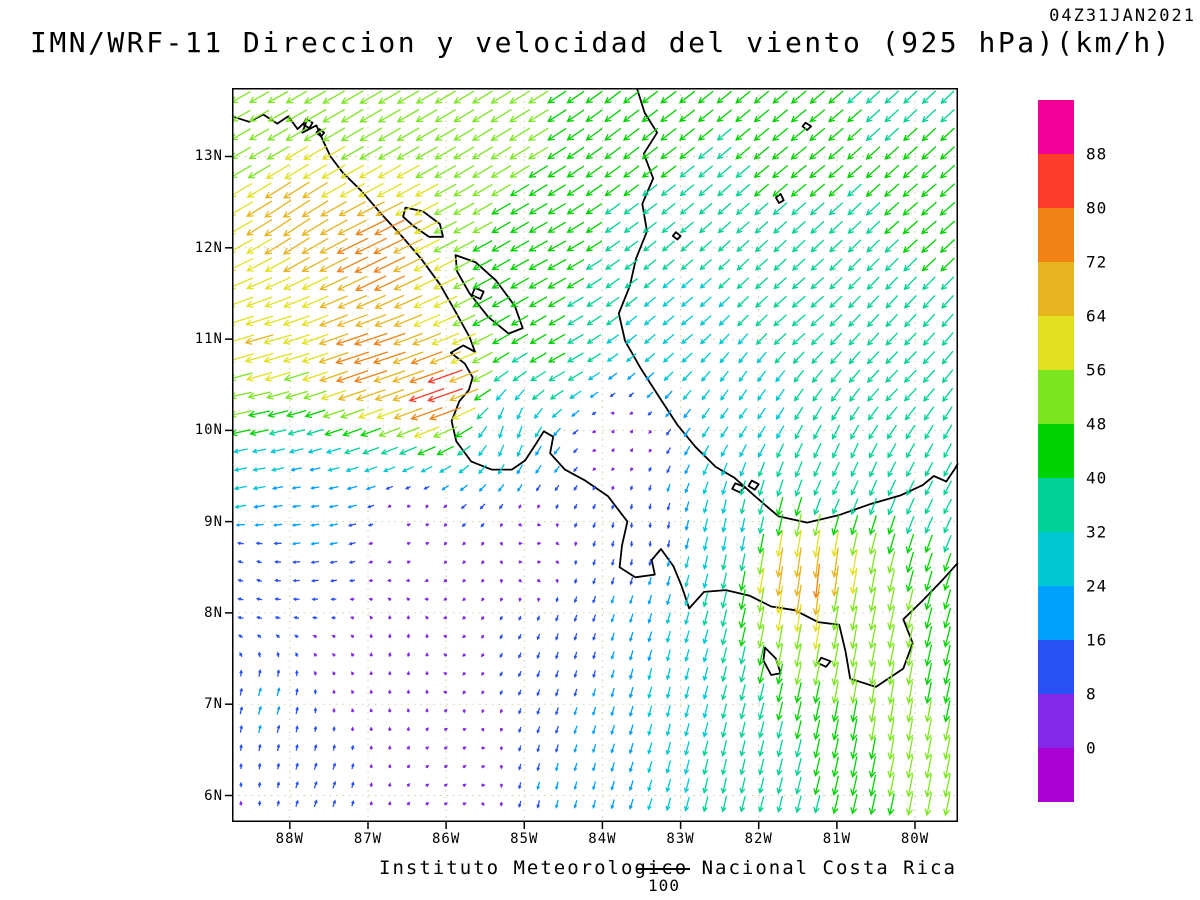  Describe the element at coordinates (1097, 532) in the screenshot. I see `colorbar-label: 32` at that location.